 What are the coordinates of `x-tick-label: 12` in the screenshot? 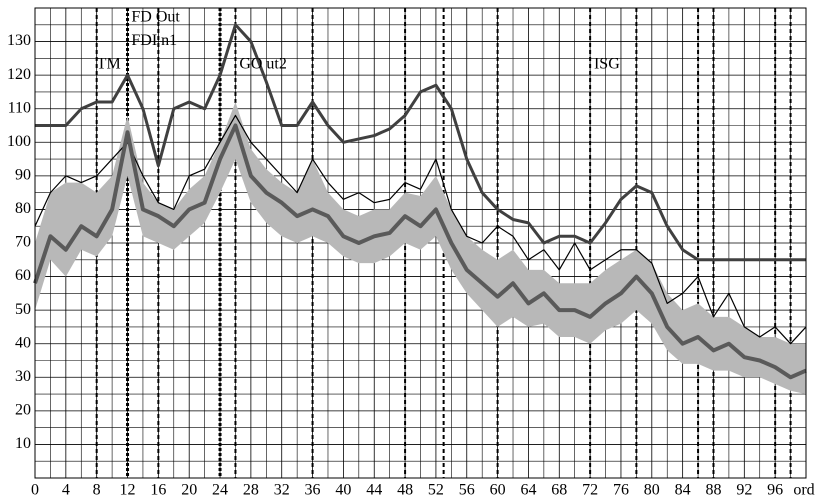 It's located at (128, 490).